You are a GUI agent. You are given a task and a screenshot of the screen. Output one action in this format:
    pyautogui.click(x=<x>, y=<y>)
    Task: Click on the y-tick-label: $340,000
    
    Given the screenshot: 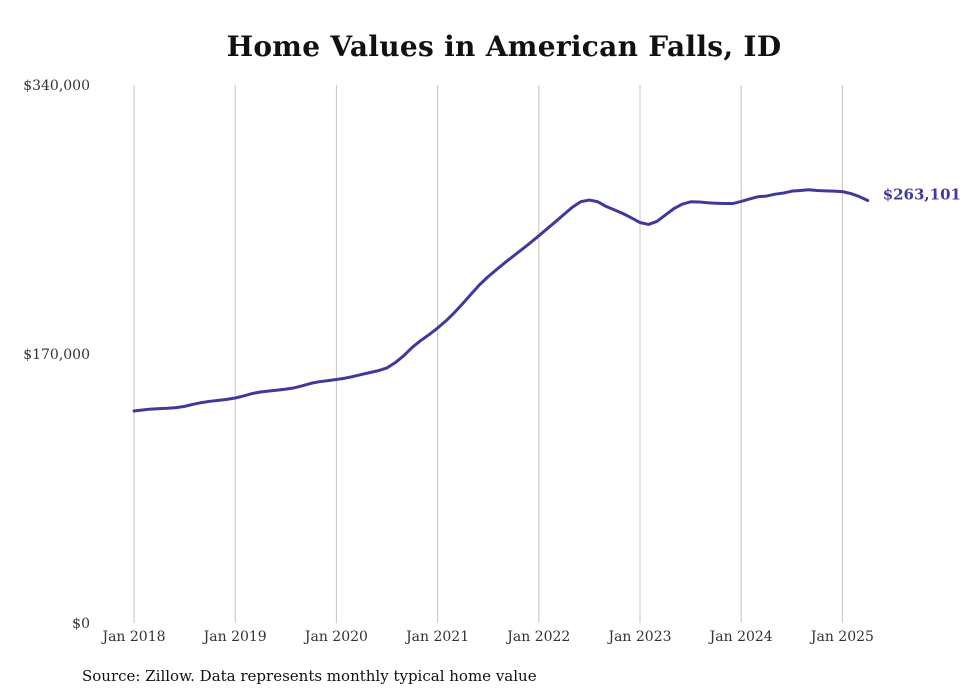 What is the action you would take?
    pyautogui.click(x=56, y=86)
    